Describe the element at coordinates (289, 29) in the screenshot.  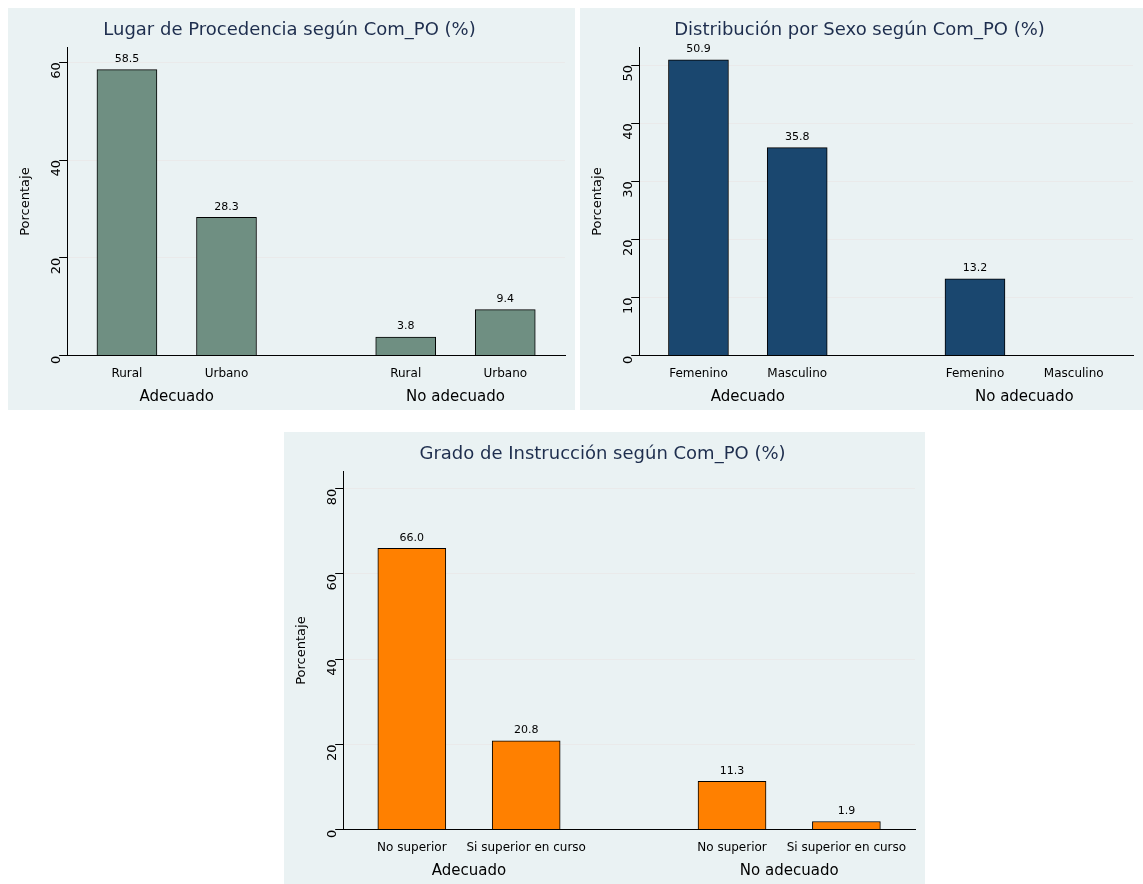
I see `chart-title: Lugar de Procedencia según Com_PO (%)` at that location.